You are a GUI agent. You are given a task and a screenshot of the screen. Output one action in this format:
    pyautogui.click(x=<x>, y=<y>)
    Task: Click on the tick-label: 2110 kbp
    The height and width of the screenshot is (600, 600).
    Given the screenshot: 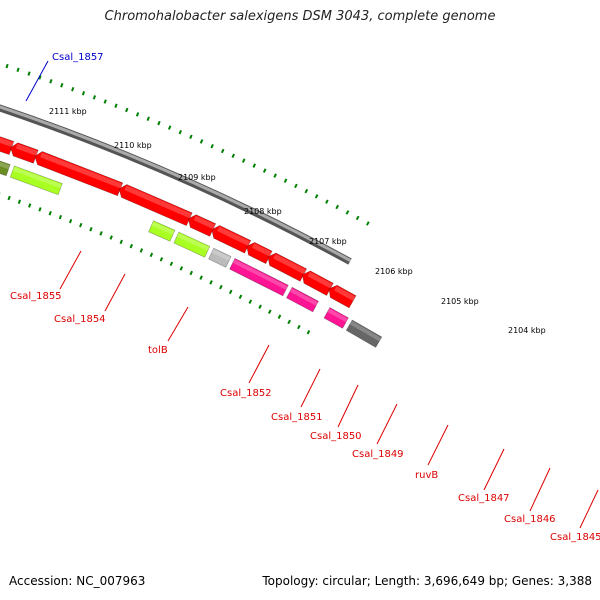 What is the action you would take?
    pyautogui.click(x=133, y=145)
    